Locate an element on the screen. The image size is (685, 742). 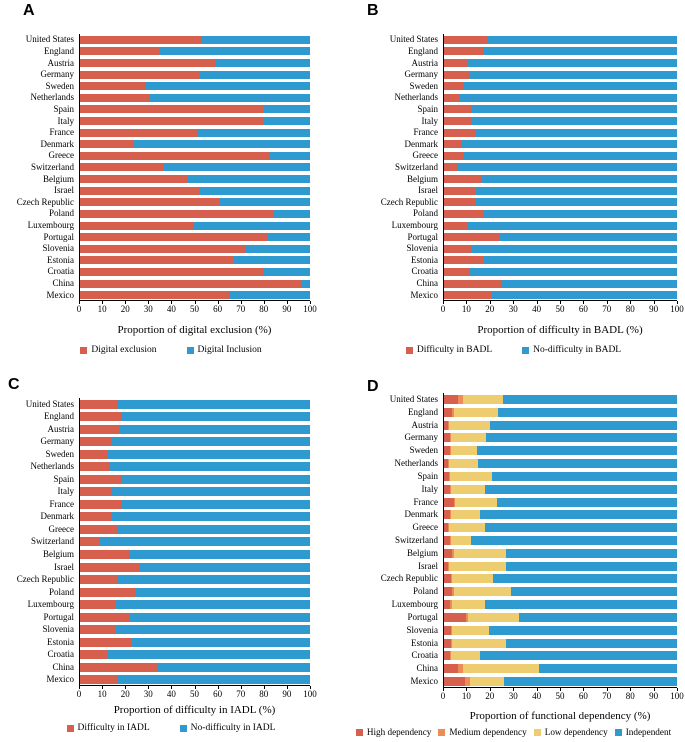
table-row: Croatia is located at coordinates (509, 656).